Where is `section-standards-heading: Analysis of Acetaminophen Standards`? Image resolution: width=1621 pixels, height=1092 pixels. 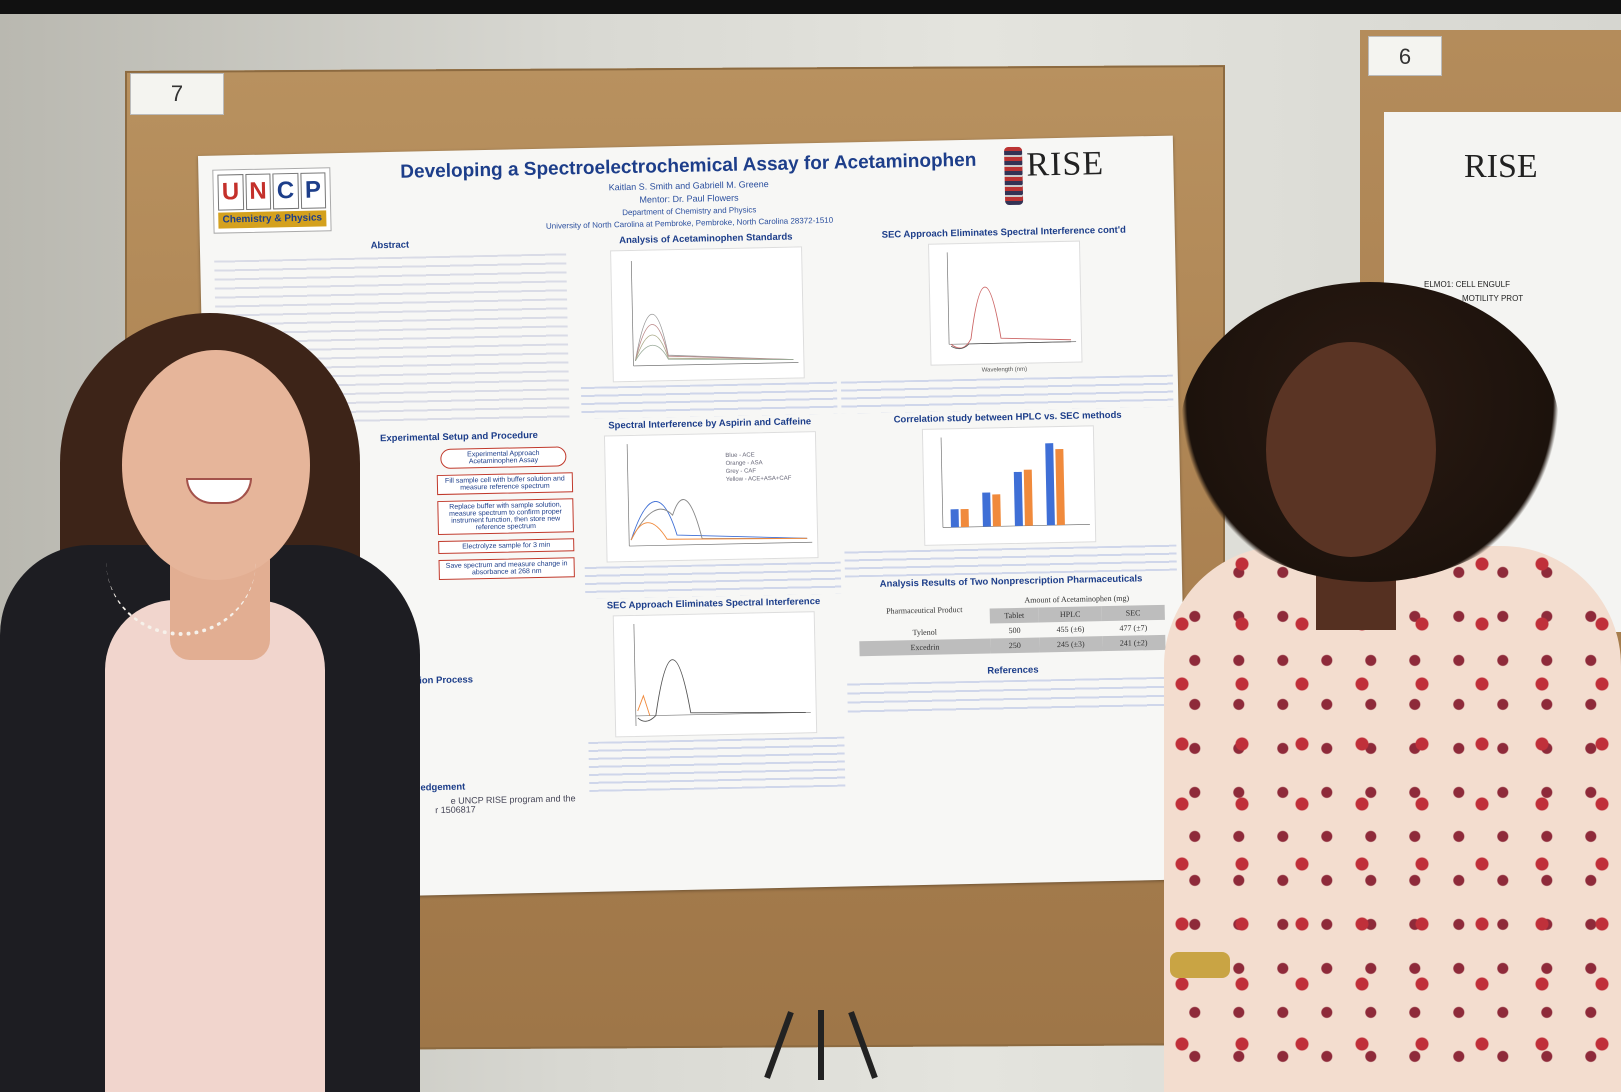 section-standards-heading: Analysis of Acetaminophen Standards is located at coordinates (706, 239).